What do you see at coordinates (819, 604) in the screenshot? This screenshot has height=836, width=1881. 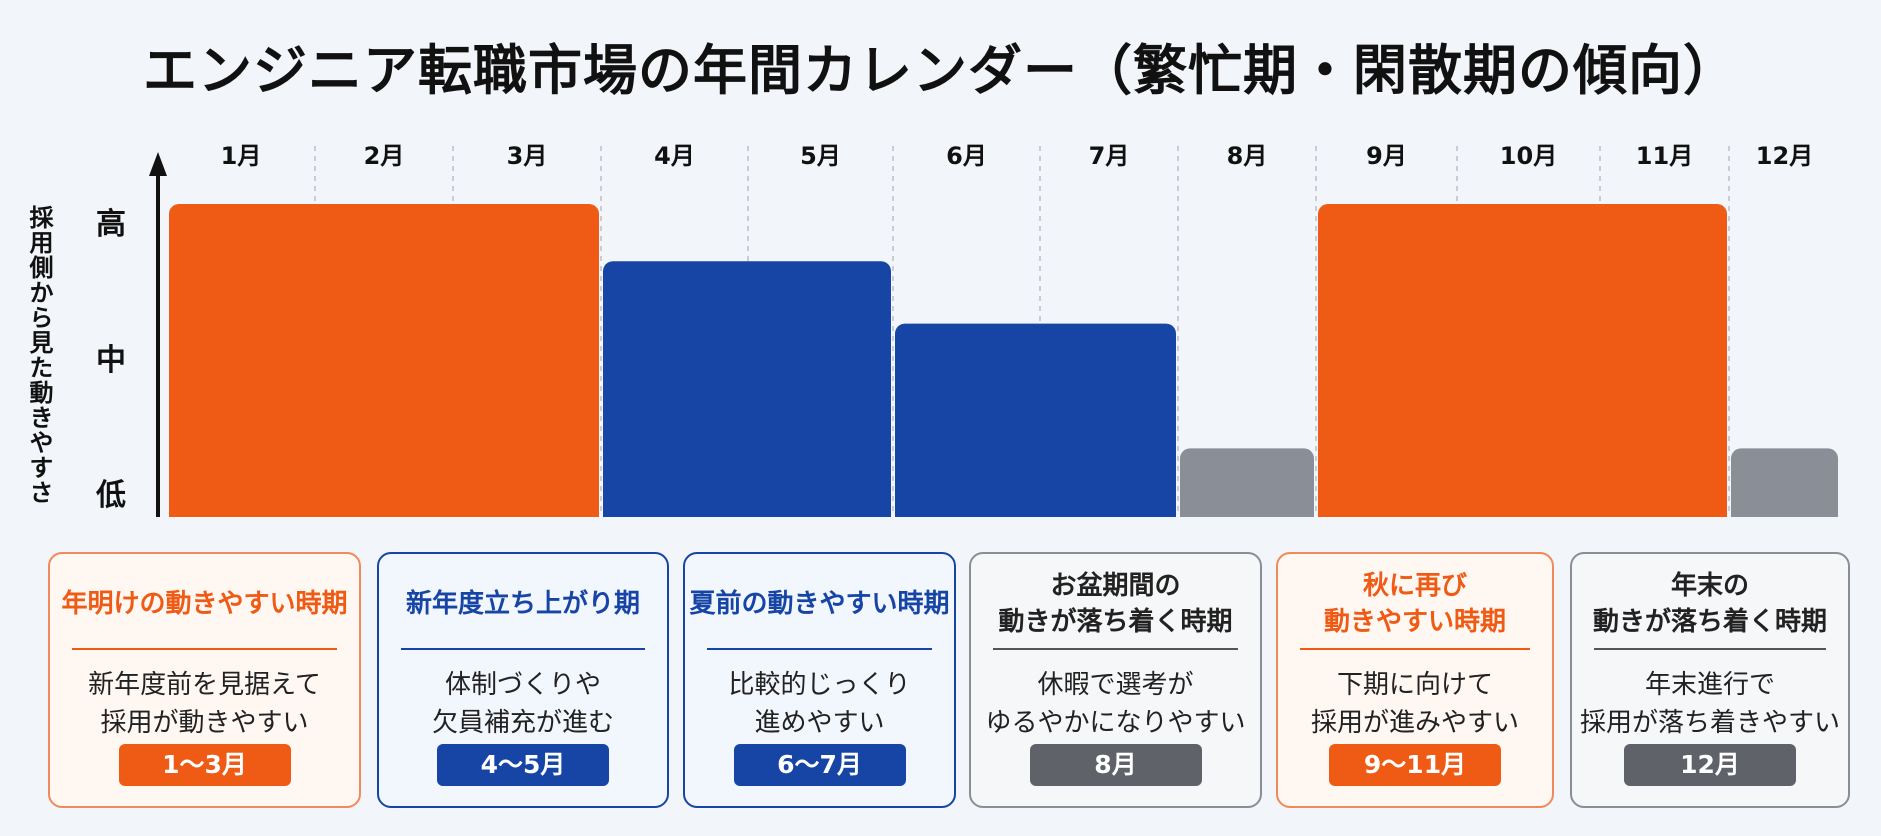 I see `card-title: 夏前の動きやすい時期` at bounding box center [819, 604].